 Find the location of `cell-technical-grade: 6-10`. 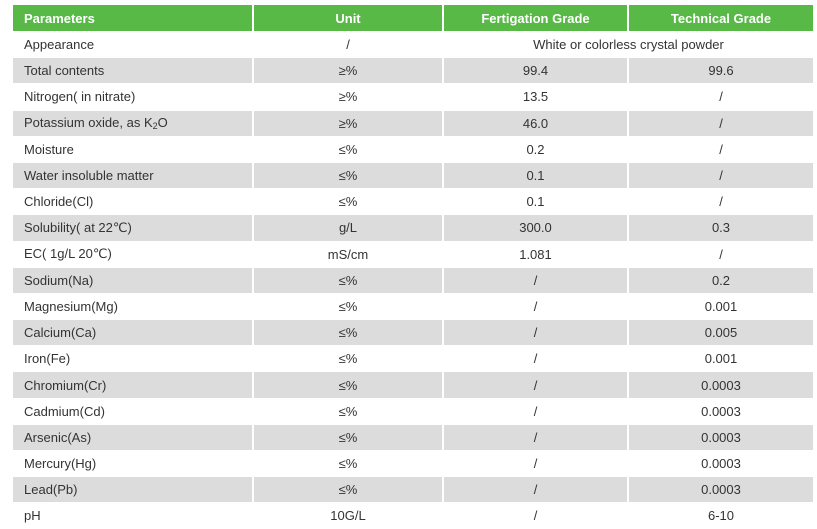

cell-technical-grade: 6-10 is located at coordinates (720, 515).